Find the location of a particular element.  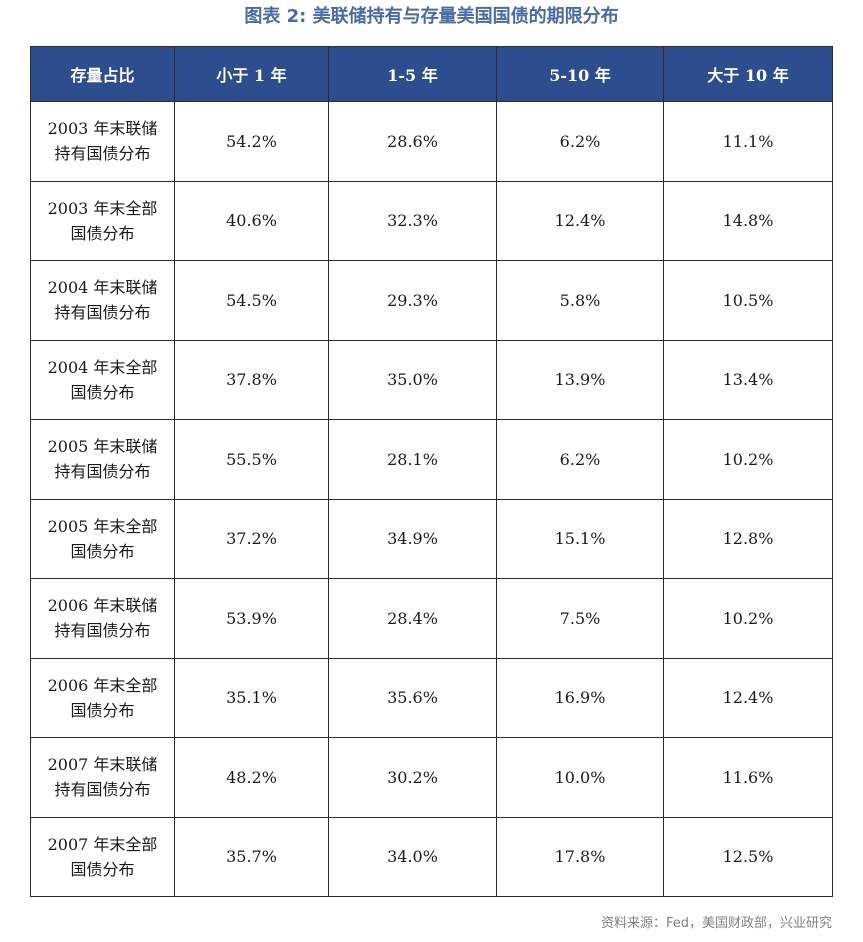

row-label: 2004 年末联储持有国债分布 is located at coordinates (102, 300).